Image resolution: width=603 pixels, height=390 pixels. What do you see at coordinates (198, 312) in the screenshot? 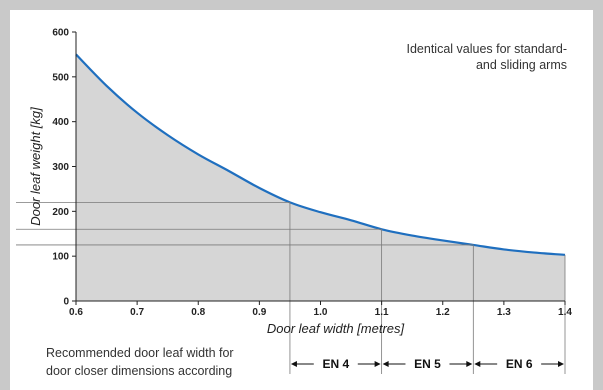
I see `x-tick-label-2: 0.8` at bounding box center [198, 312].